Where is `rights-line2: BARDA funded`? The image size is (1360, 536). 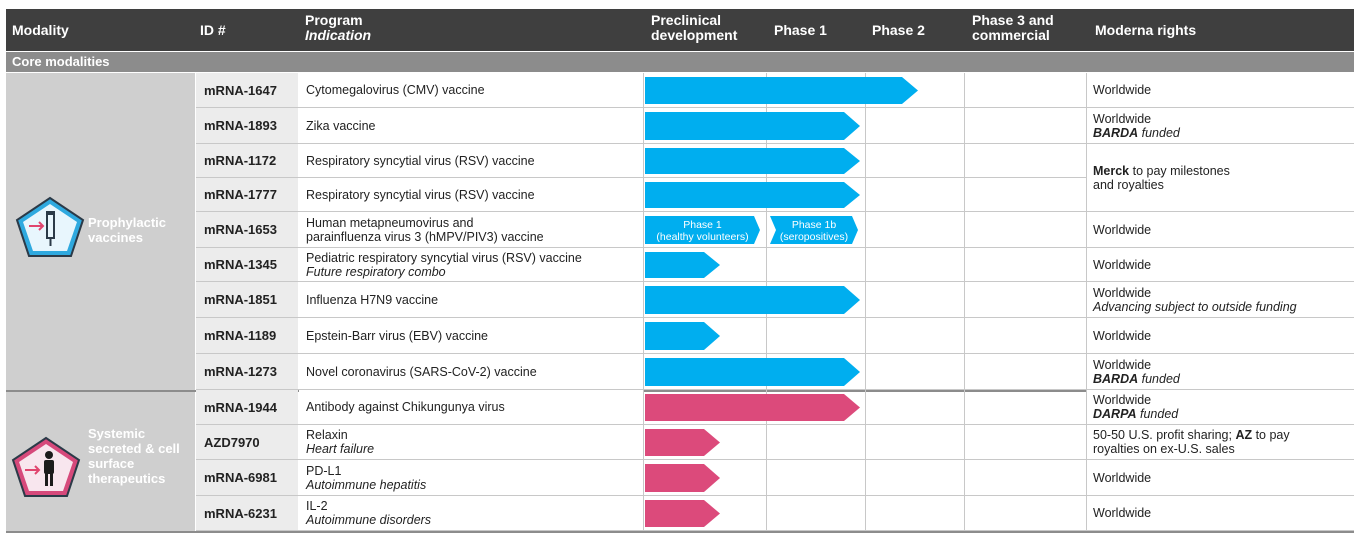 rights-line2: BARDA funded is located at coordinates (1223, 379).